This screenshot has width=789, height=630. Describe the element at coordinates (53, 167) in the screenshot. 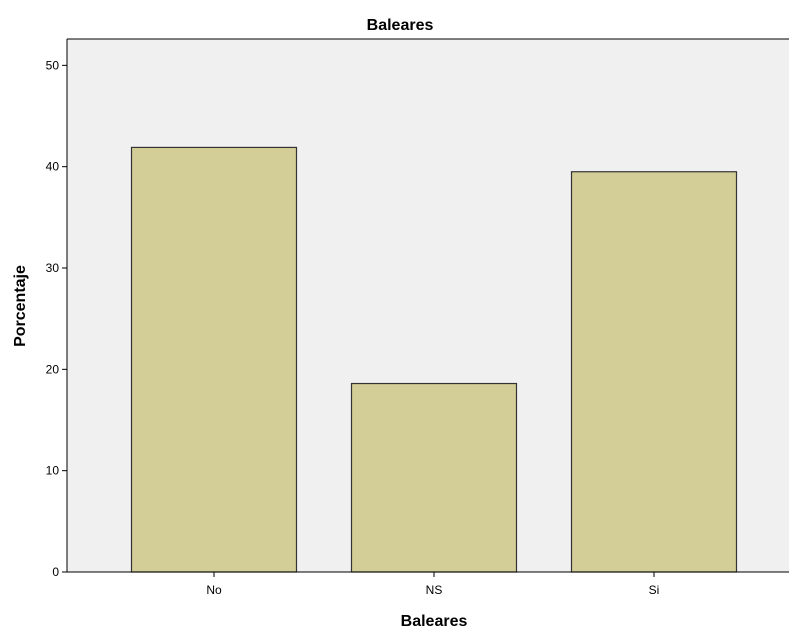

I see `y-tick-label: 40` at that location.